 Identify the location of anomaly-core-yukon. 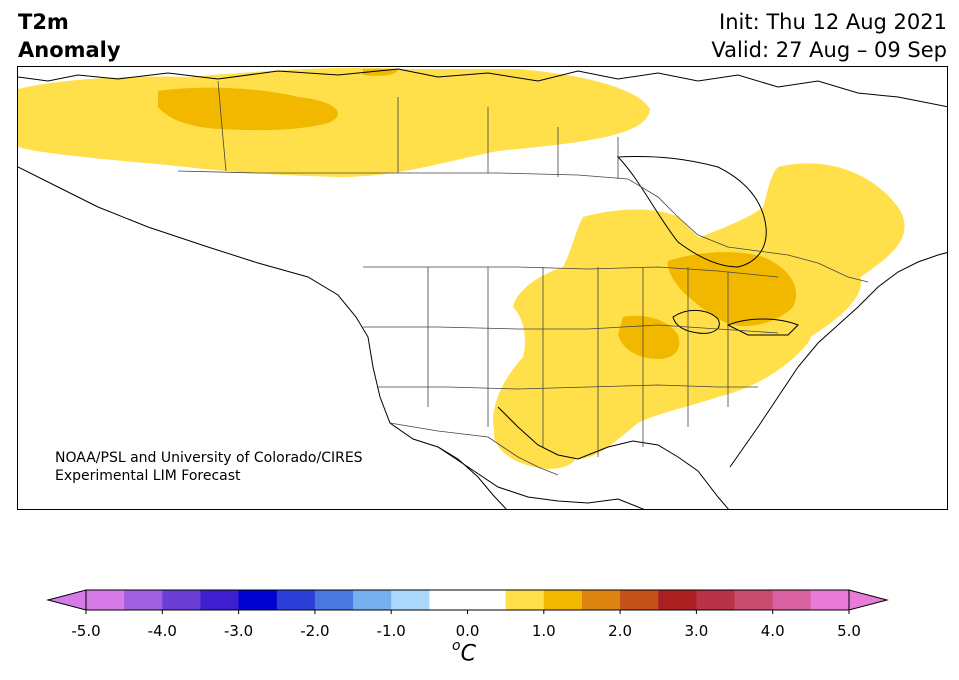
(248, 109).